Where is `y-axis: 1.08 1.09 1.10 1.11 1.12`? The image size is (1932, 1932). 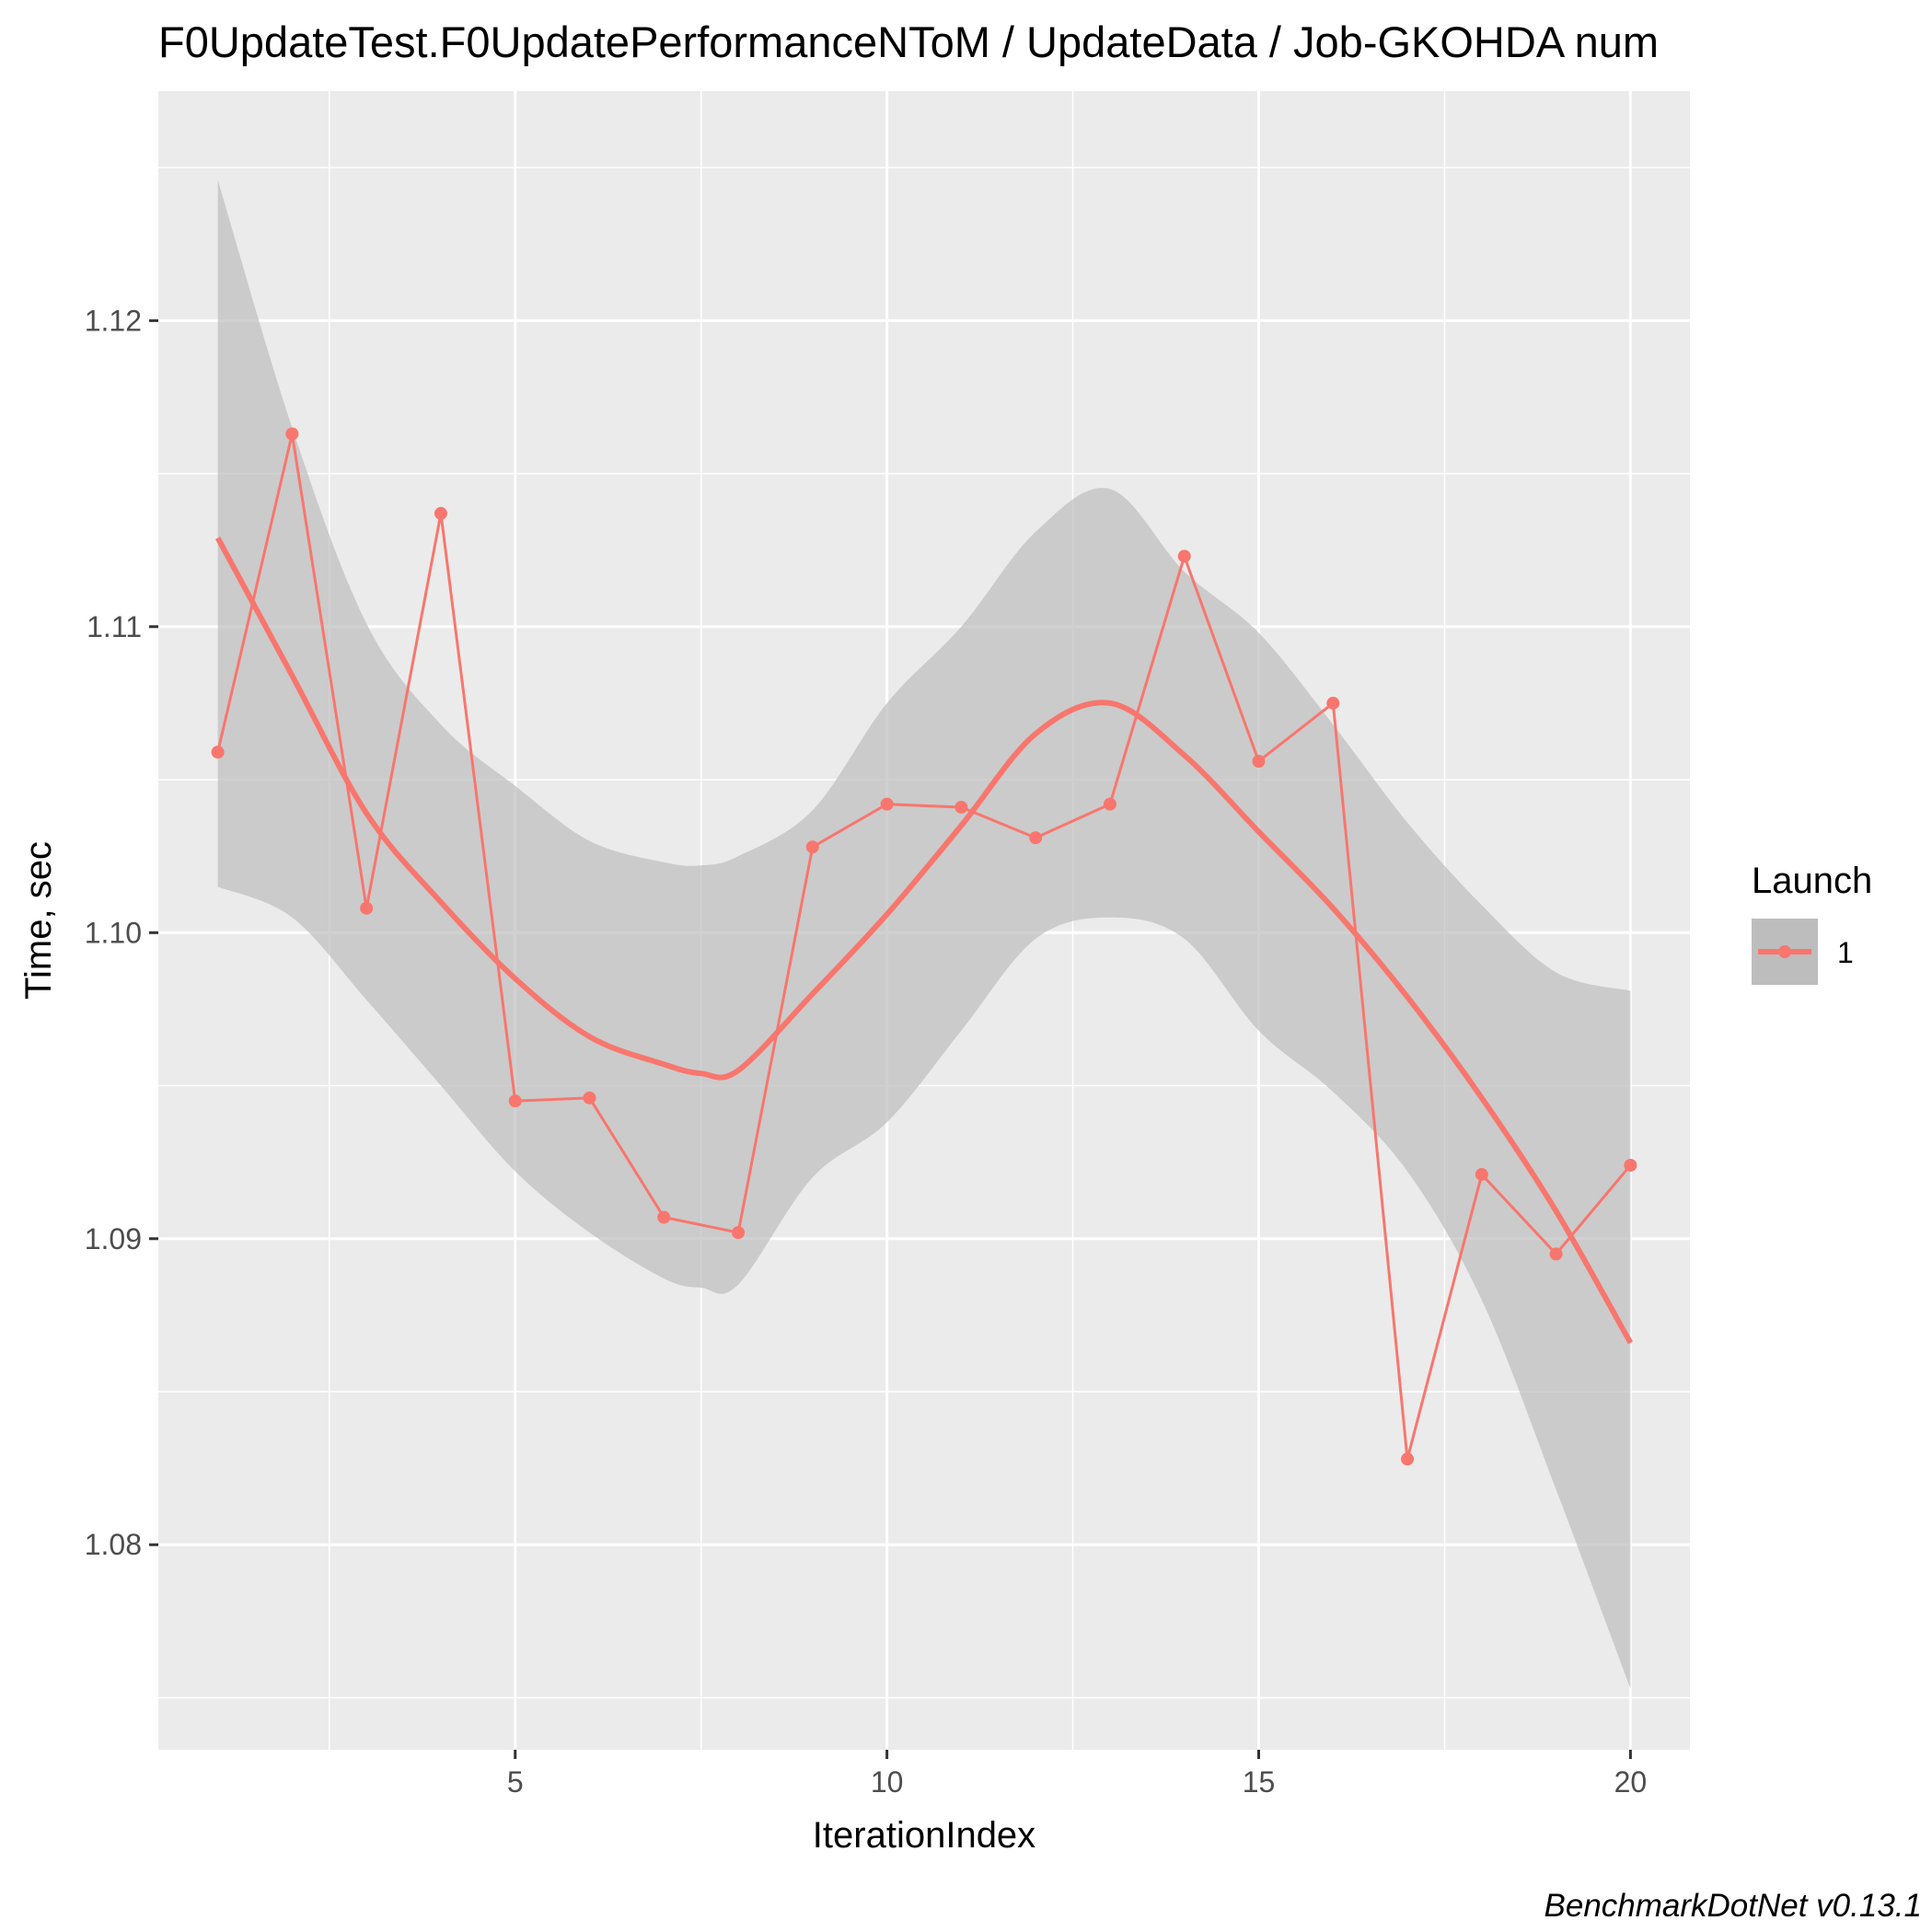
y-axis: 1.08 1.09 1.10 1.11 1.12 is located at coordinates (122, 933).